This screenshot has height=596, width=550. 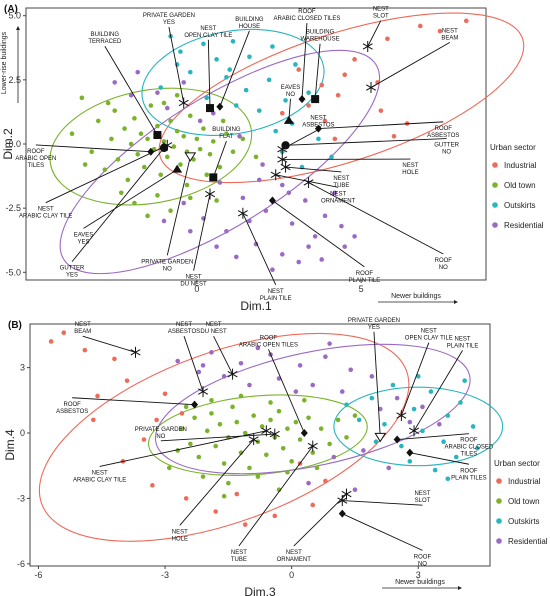 I want to click on category-label: ROOF, so click(x=423, y=557).